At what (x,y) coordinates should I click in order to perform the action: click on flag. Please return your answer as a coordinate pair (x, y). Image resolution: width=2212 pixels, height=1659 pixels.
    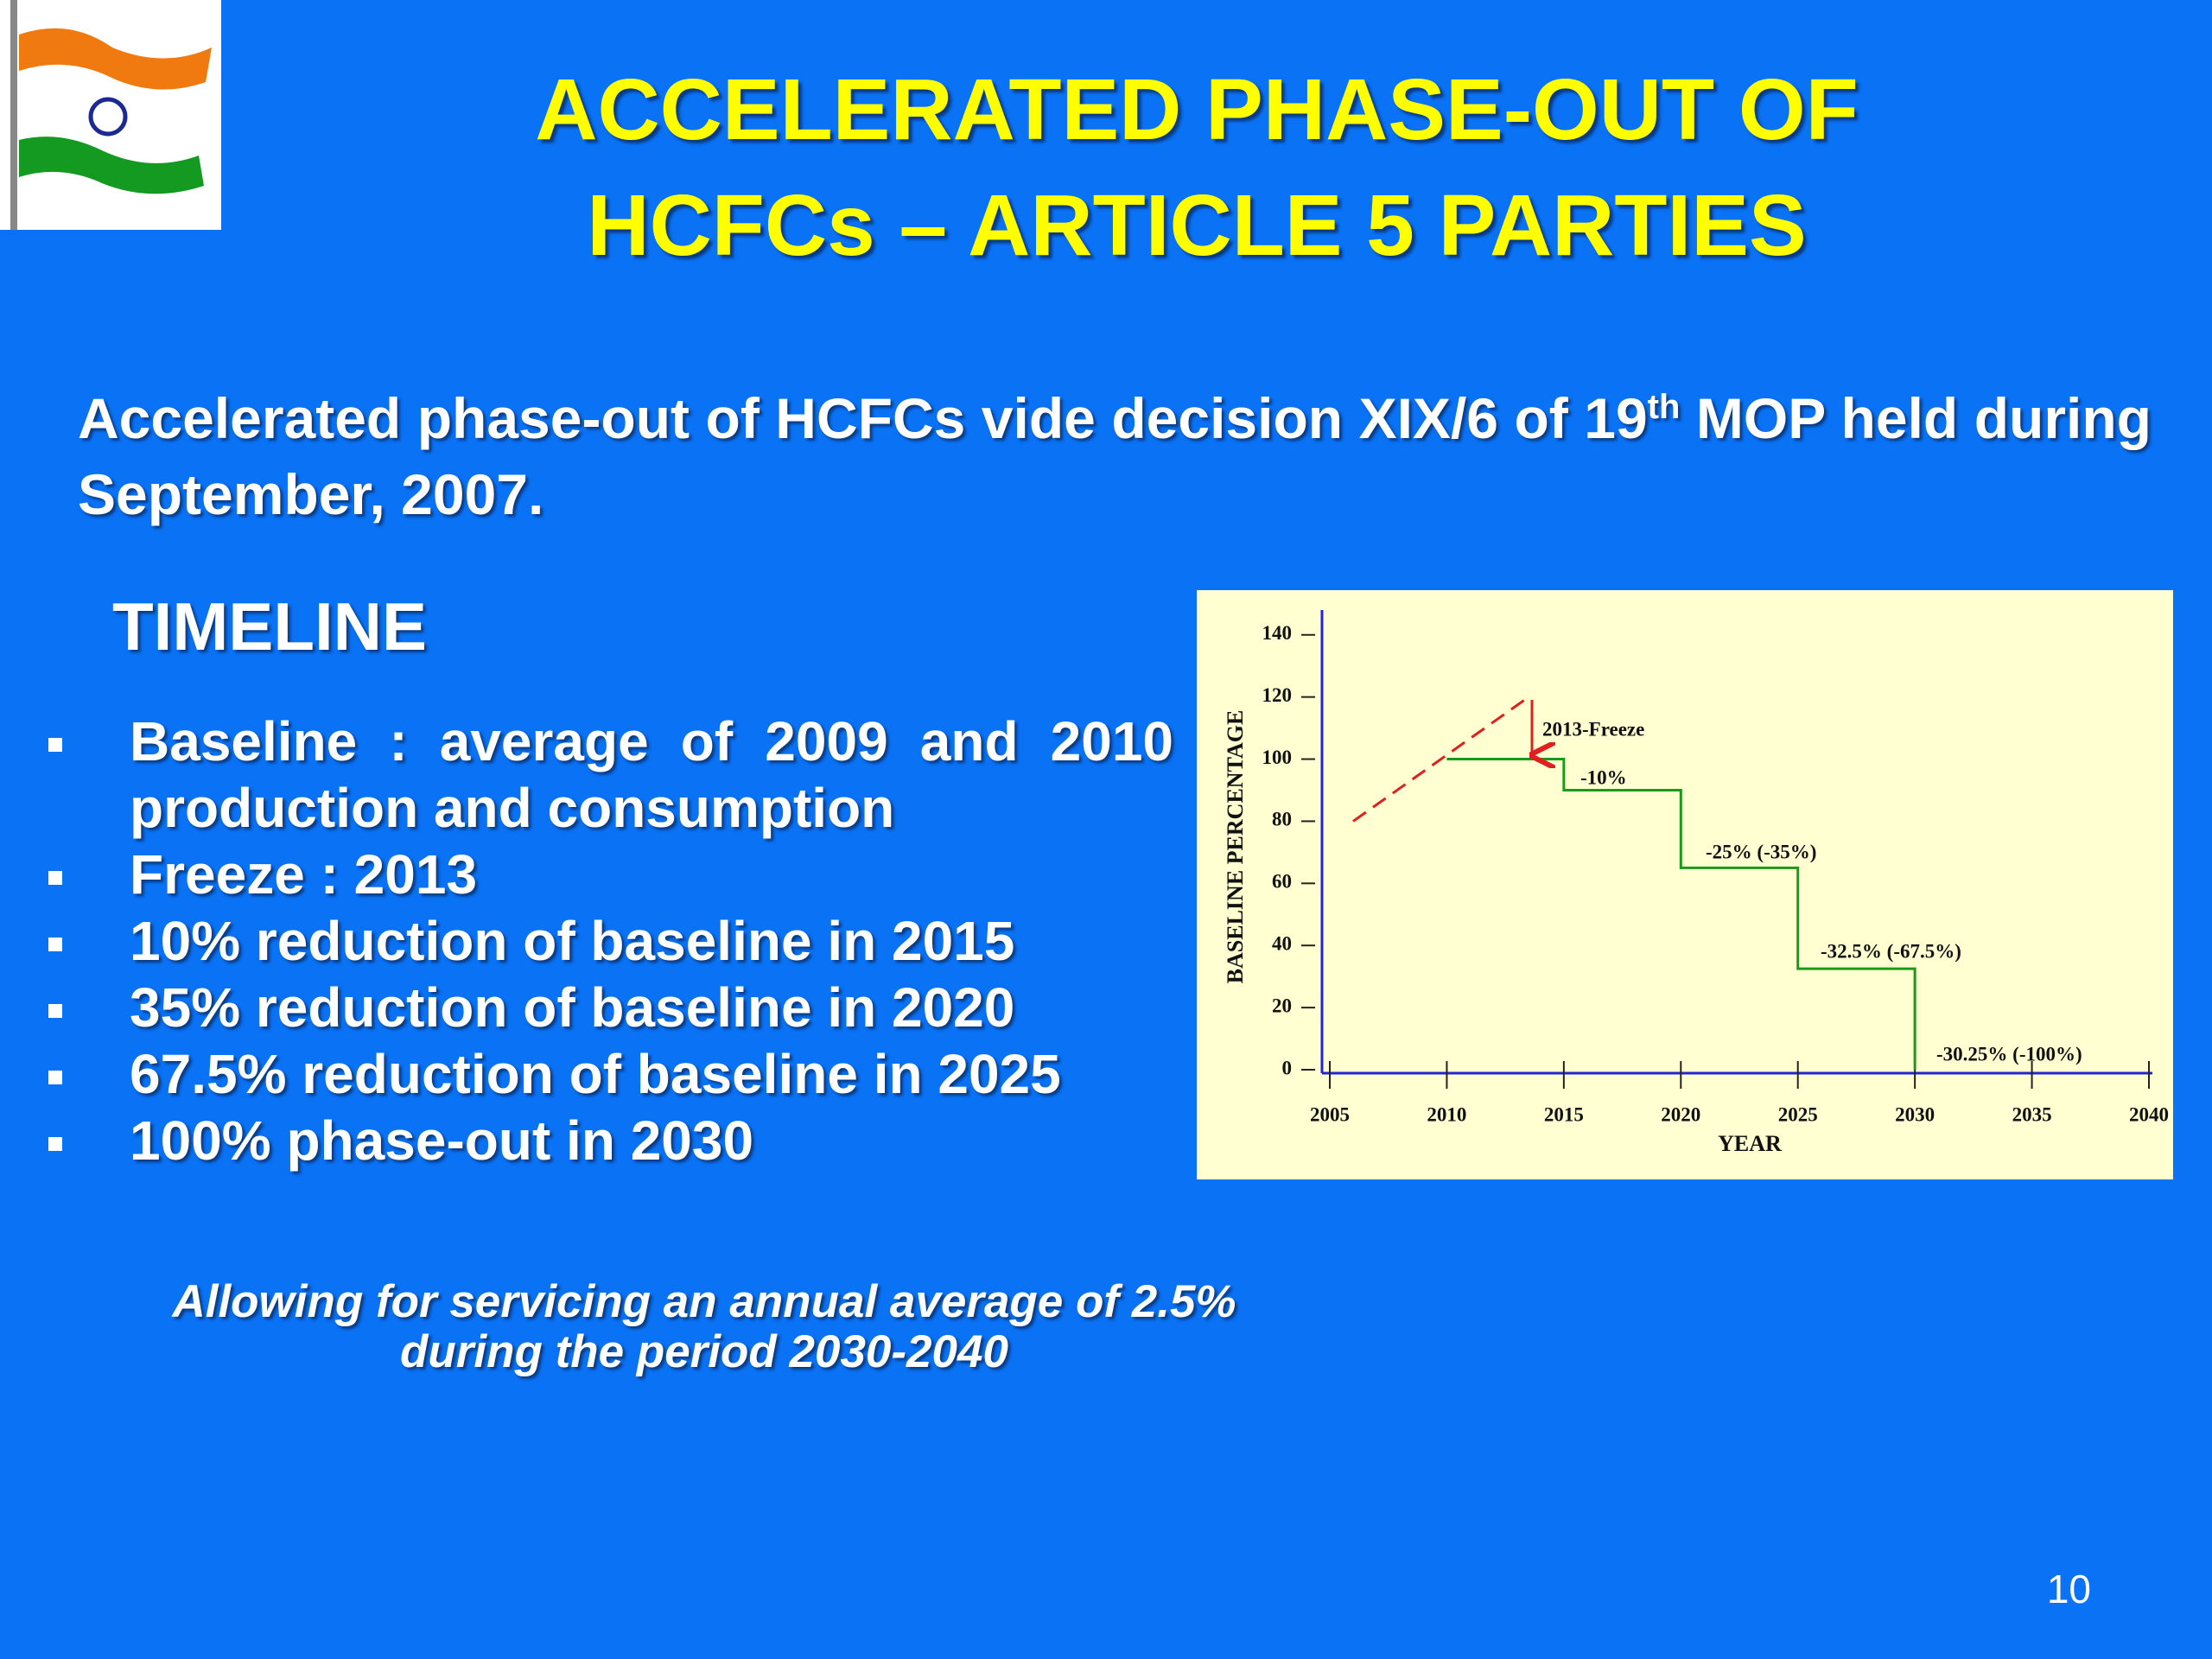
    Looking at the image, I should click on (110, 115).